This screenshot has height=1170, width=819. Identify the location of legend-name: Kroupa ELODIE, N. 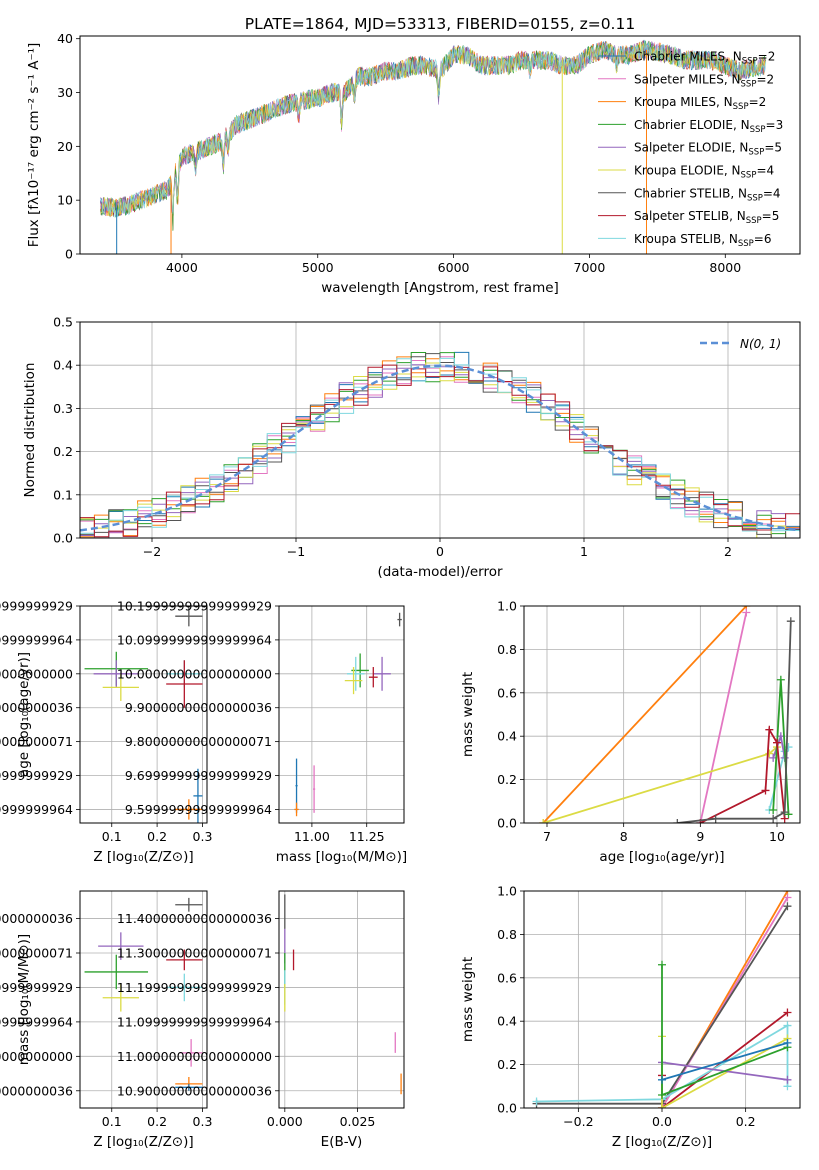
(687, 171).